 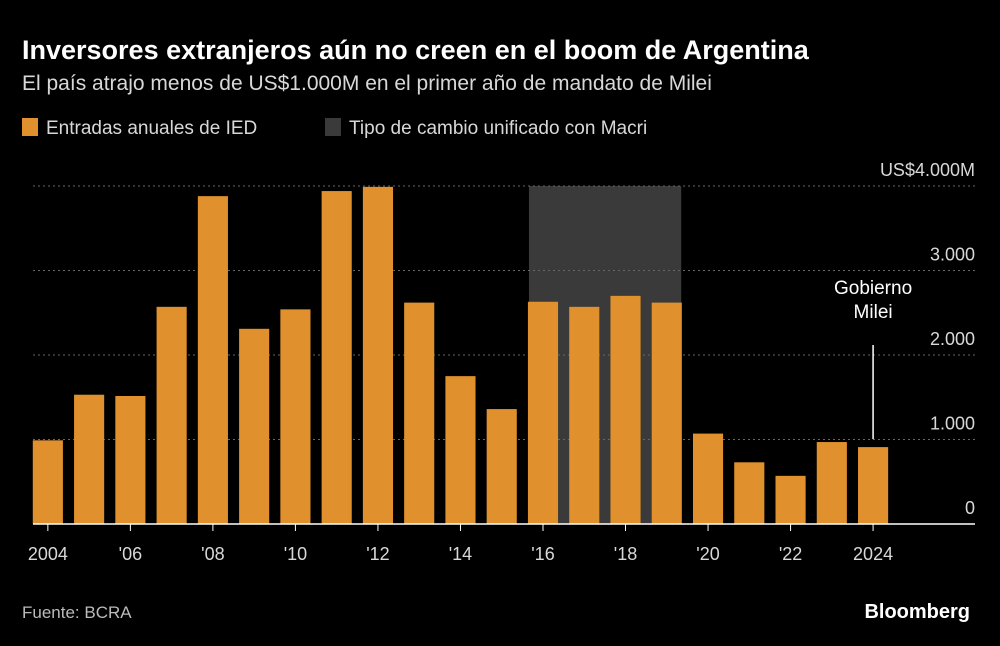 I want to click on x-tick-label: '20, so click(x=707, y=554).